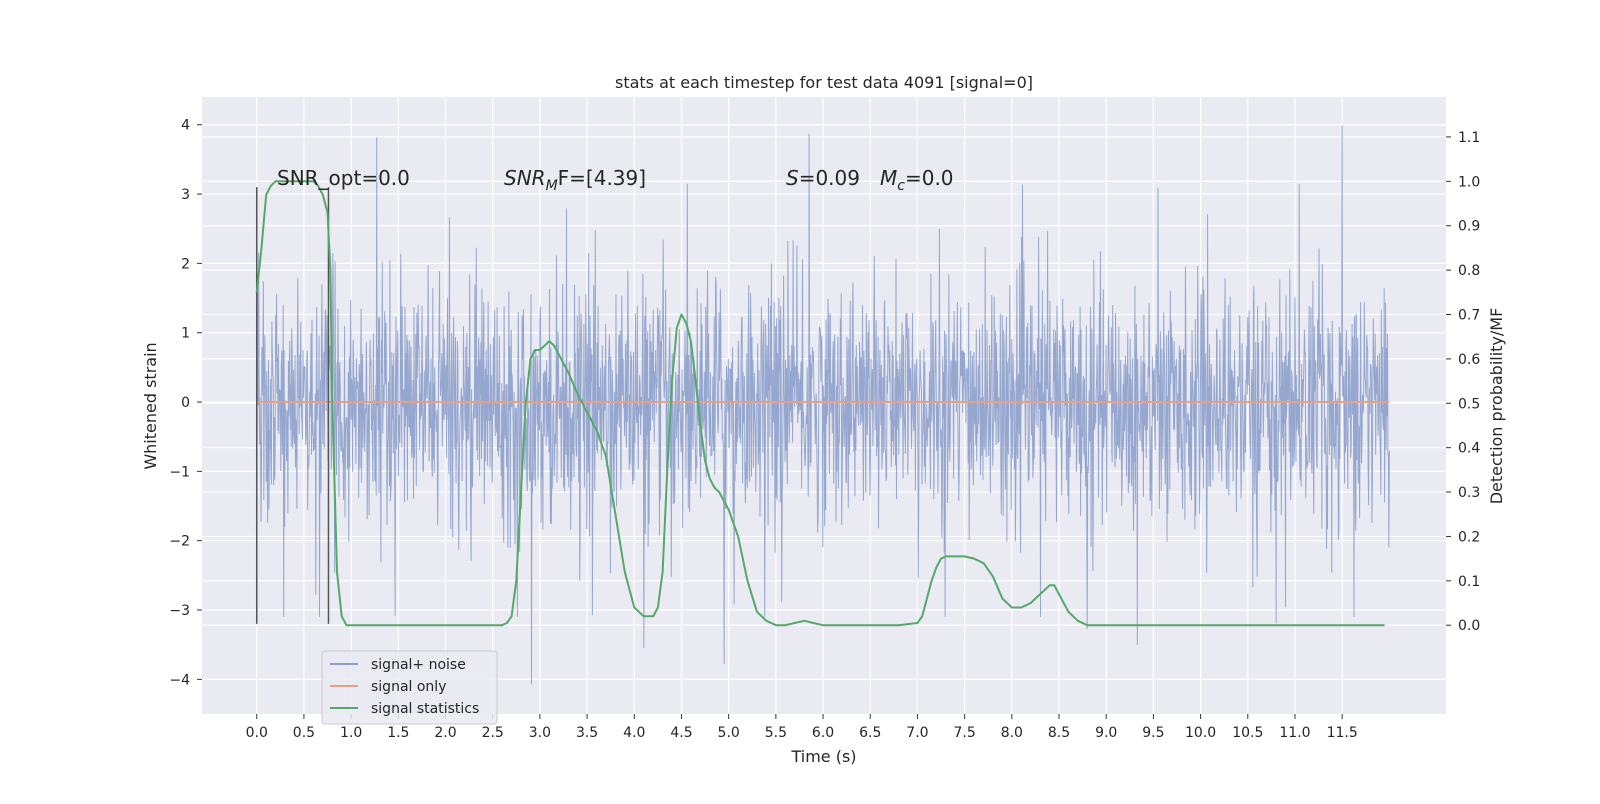 Image resolution: width=1600 pixels, height=804 pixels. Describe the element at coordinates (179, 542) in the screenshot. I see `y-tick-label: −2` at that location.